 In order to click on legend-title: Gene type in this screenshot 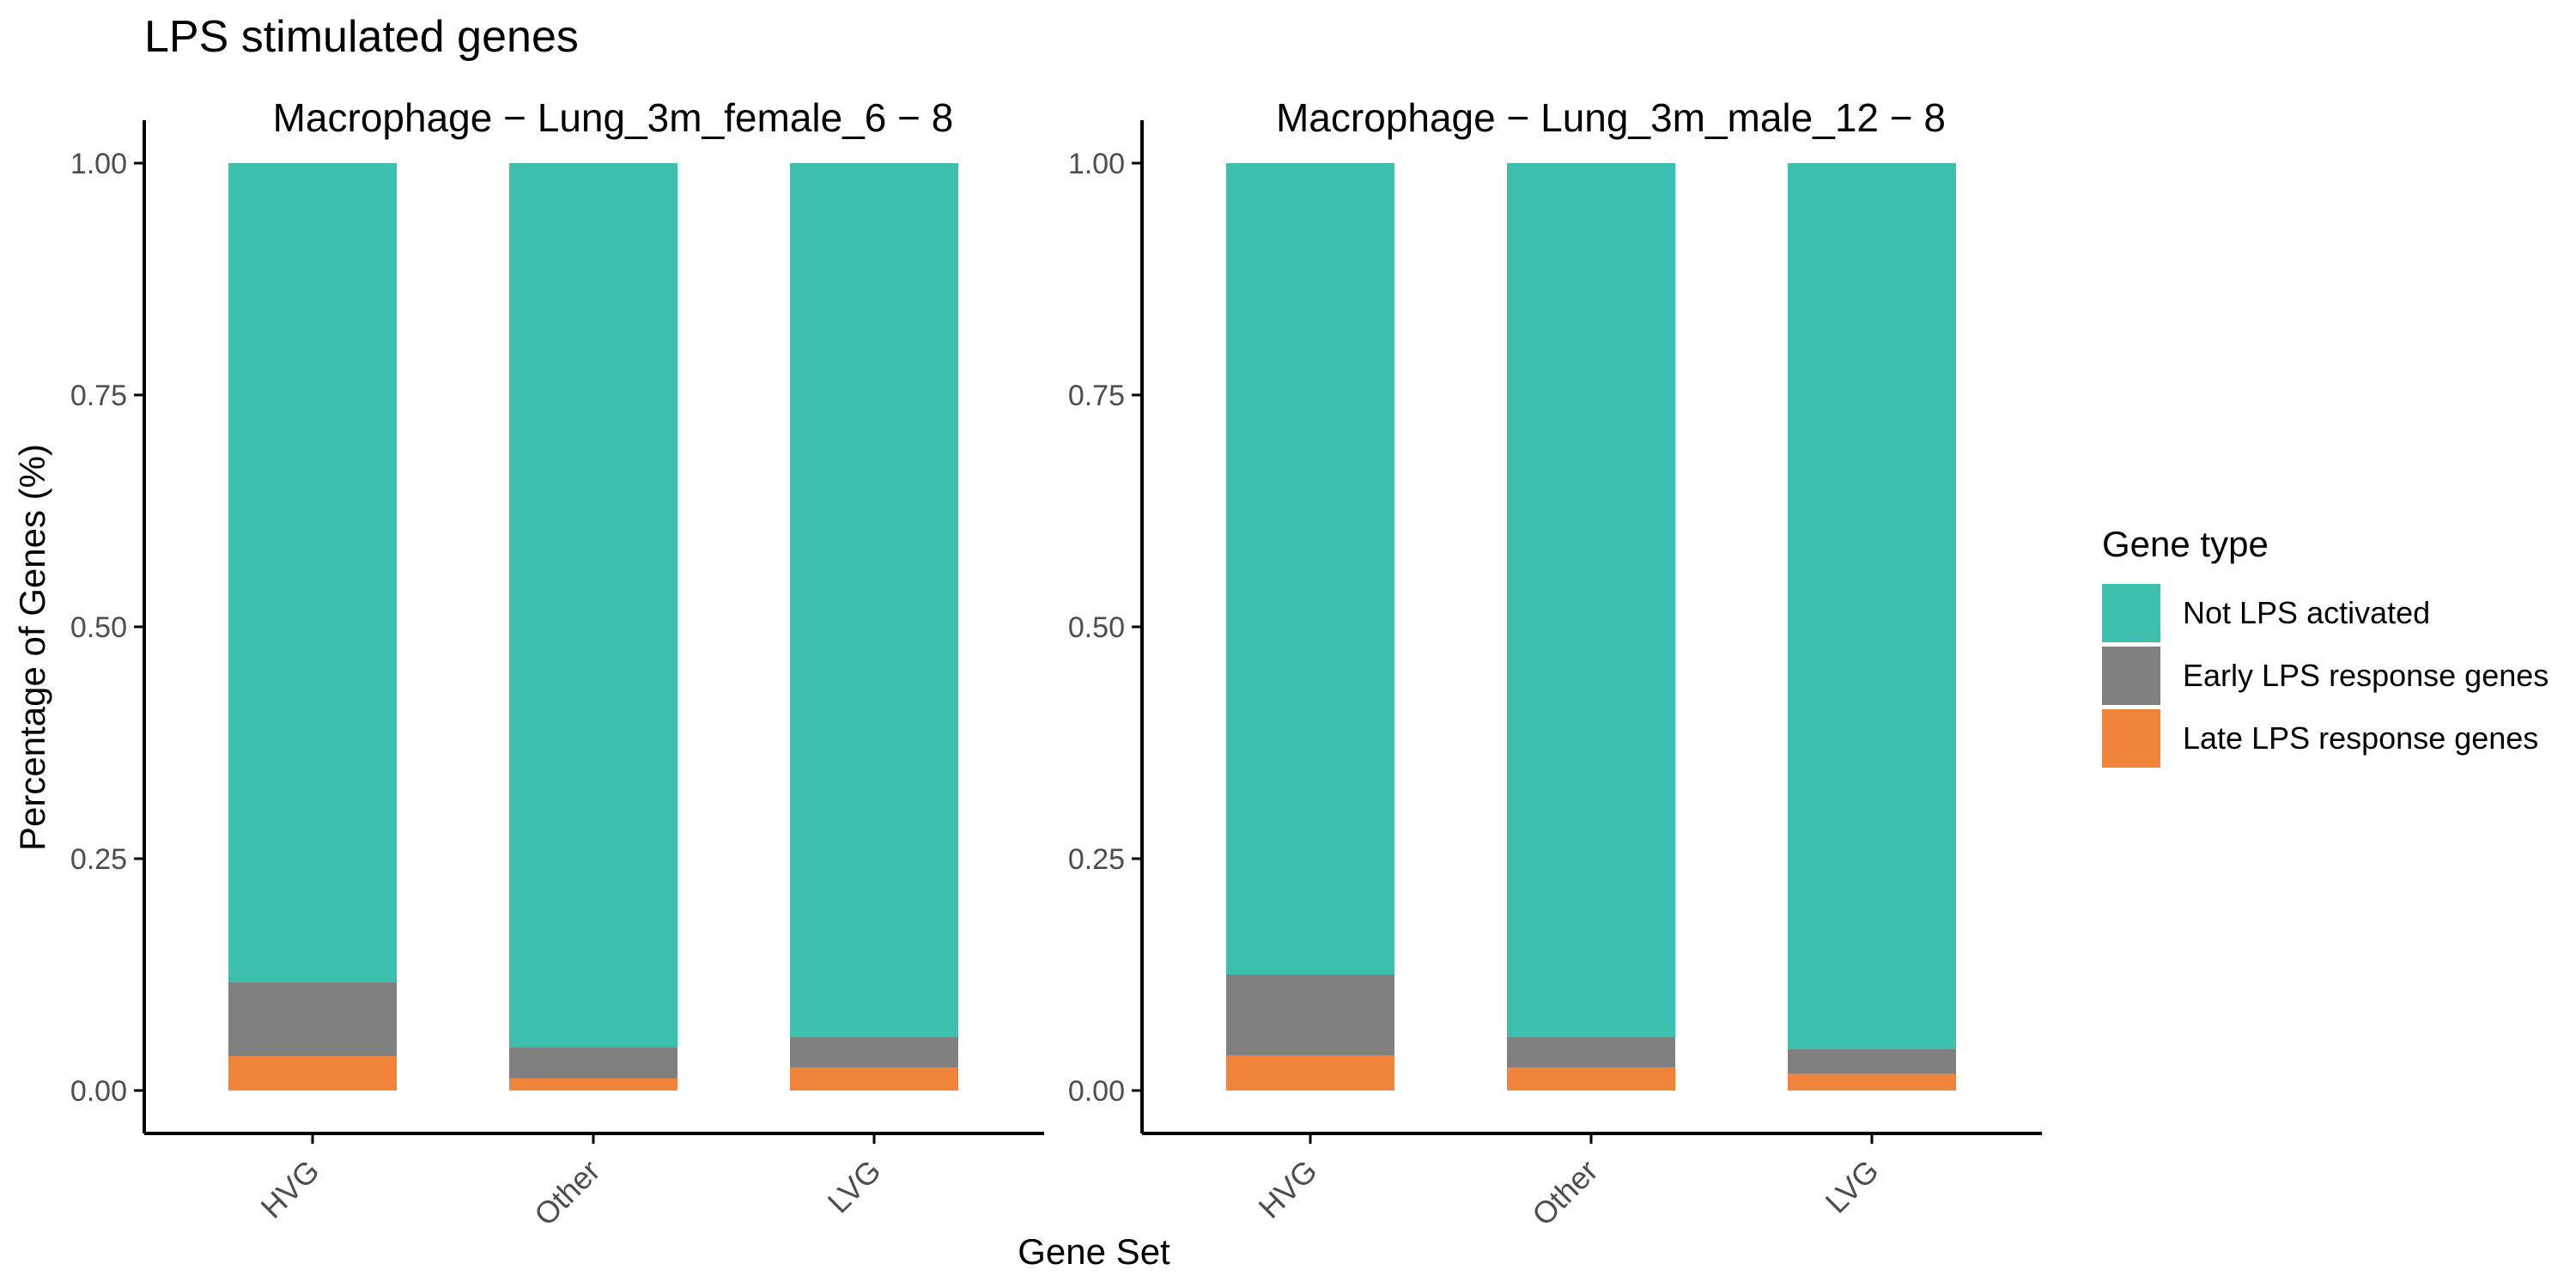, I will do `click(2185, 544)`.